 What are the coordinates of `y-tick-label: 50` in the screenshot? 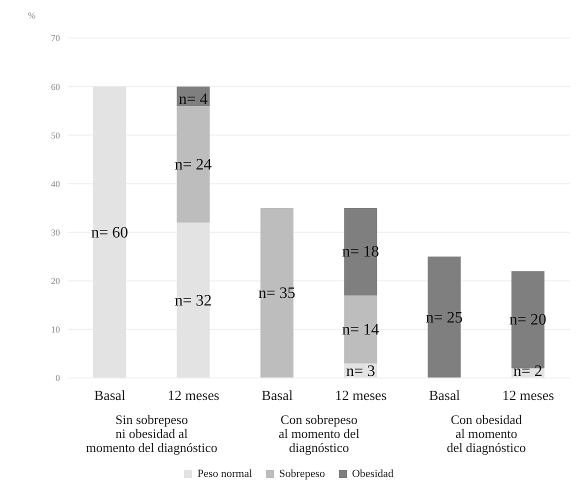 It's located at (55, 135).